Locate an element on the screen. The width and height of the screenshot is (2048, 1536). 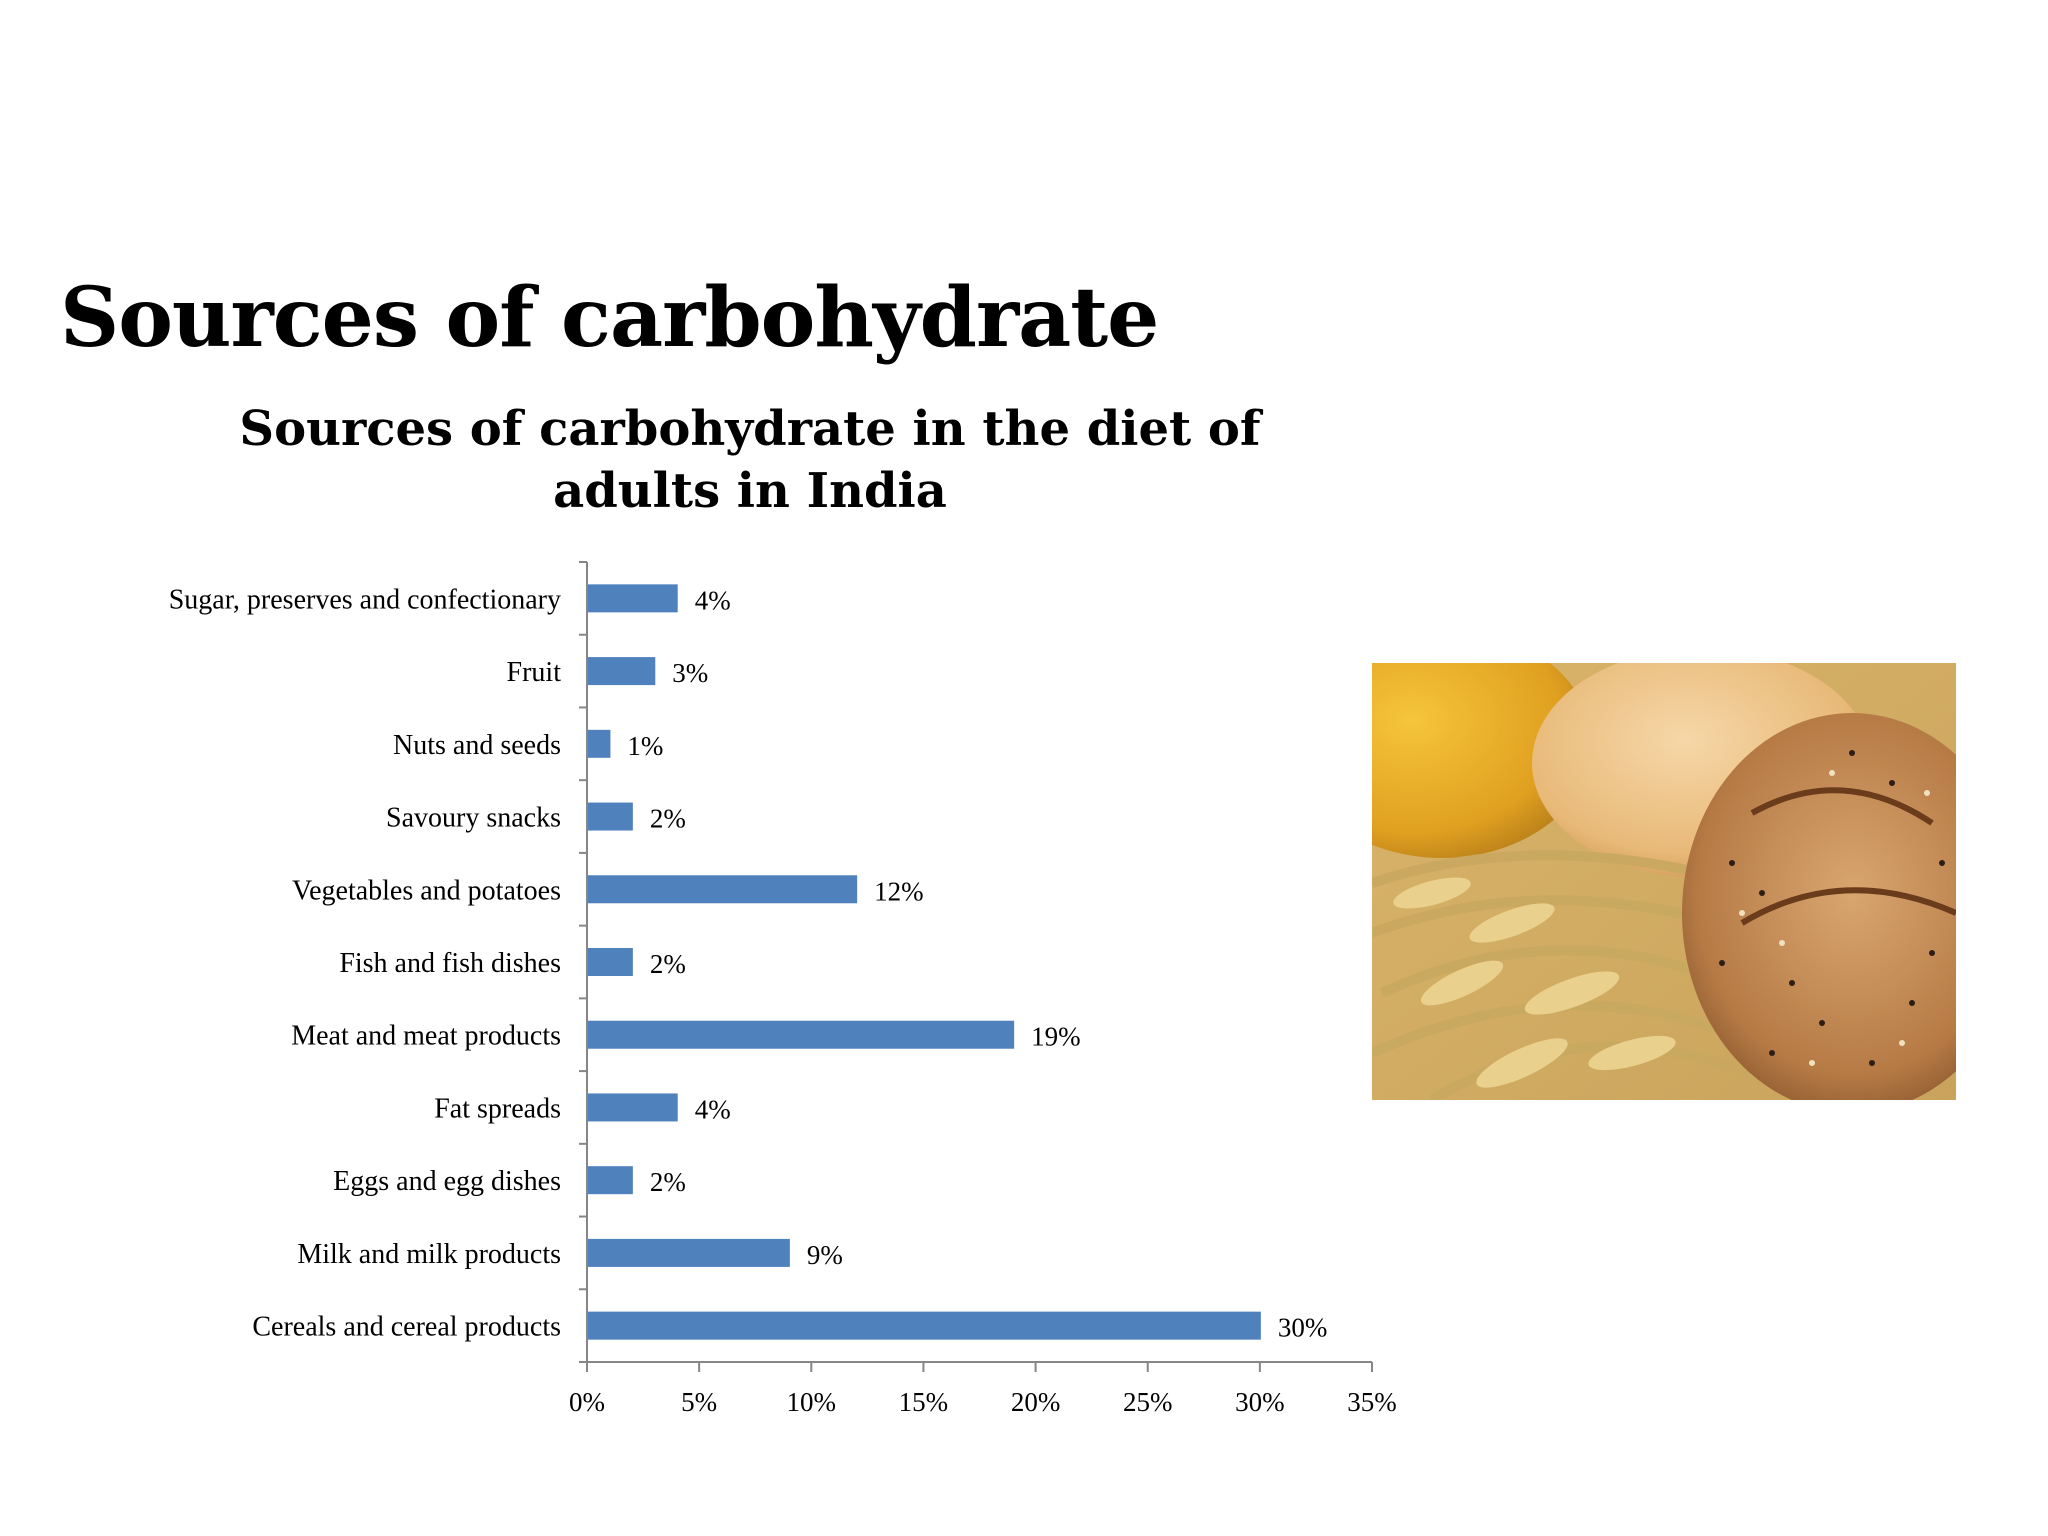
x-tick-label: 5% is located at coordinates (699, 1402).